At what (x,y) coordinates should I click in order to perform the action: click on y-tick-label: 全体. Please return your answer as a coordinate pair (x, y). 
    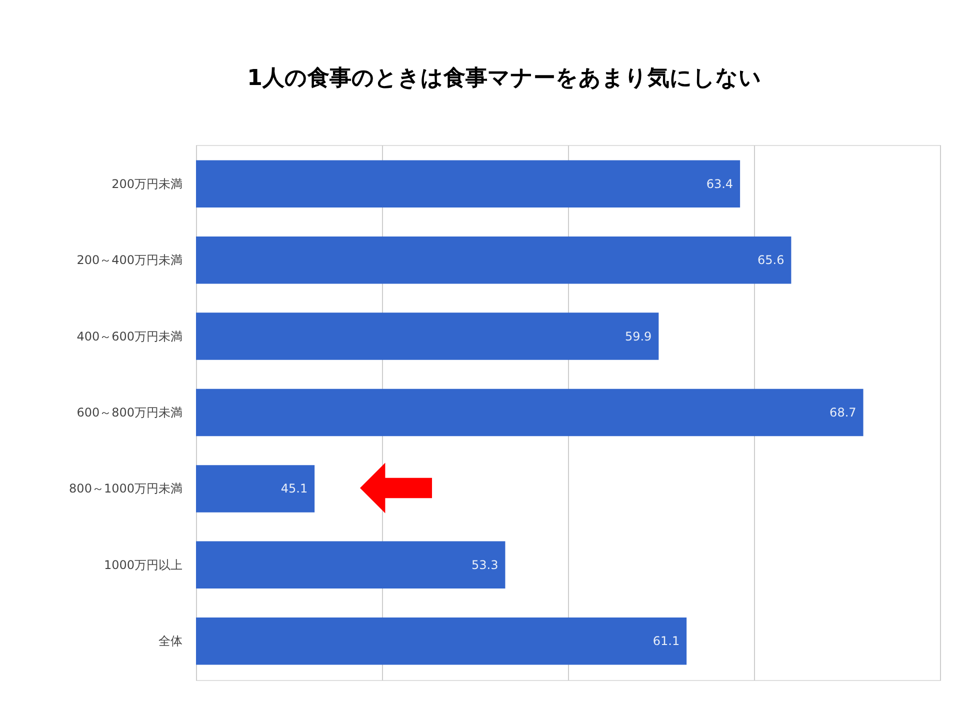
    Looking at the image, I should click on (170, 641).